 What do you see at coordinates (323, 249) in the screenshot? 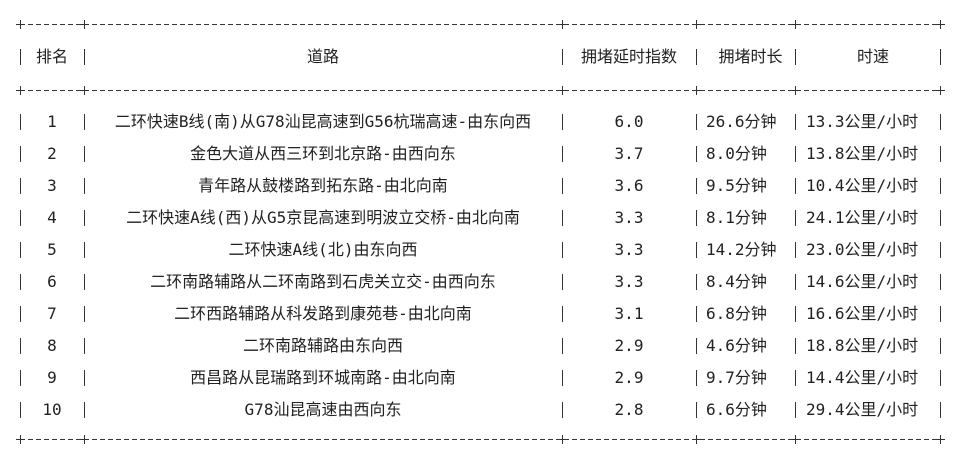
I see `cell-road: 二环快速A线(北)由东向西` at bounding box center [323, 249].